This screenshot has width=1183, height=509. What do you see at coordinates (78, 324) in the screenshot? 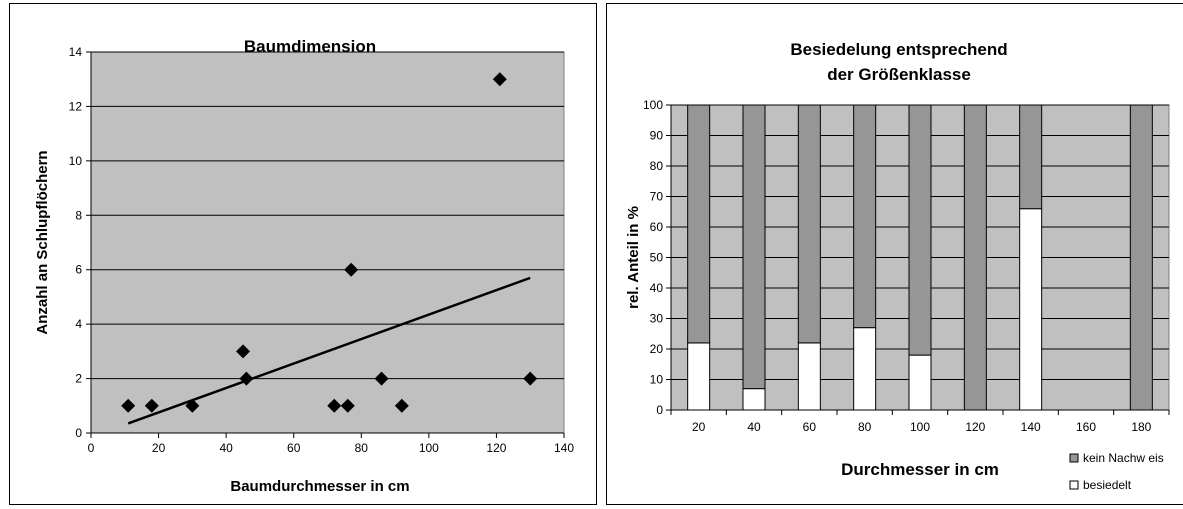
I see `y-tick-label: 4` at bounding box center [78, 324].